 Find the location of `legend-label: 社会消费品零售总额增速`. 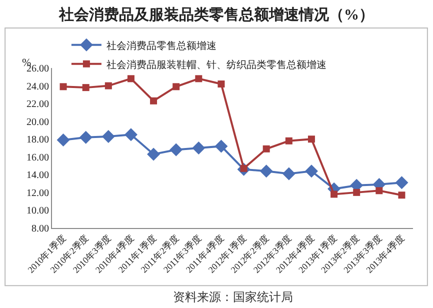

legend-label: 社会消费品零售总额增速 is located at coordinates (161, 46).